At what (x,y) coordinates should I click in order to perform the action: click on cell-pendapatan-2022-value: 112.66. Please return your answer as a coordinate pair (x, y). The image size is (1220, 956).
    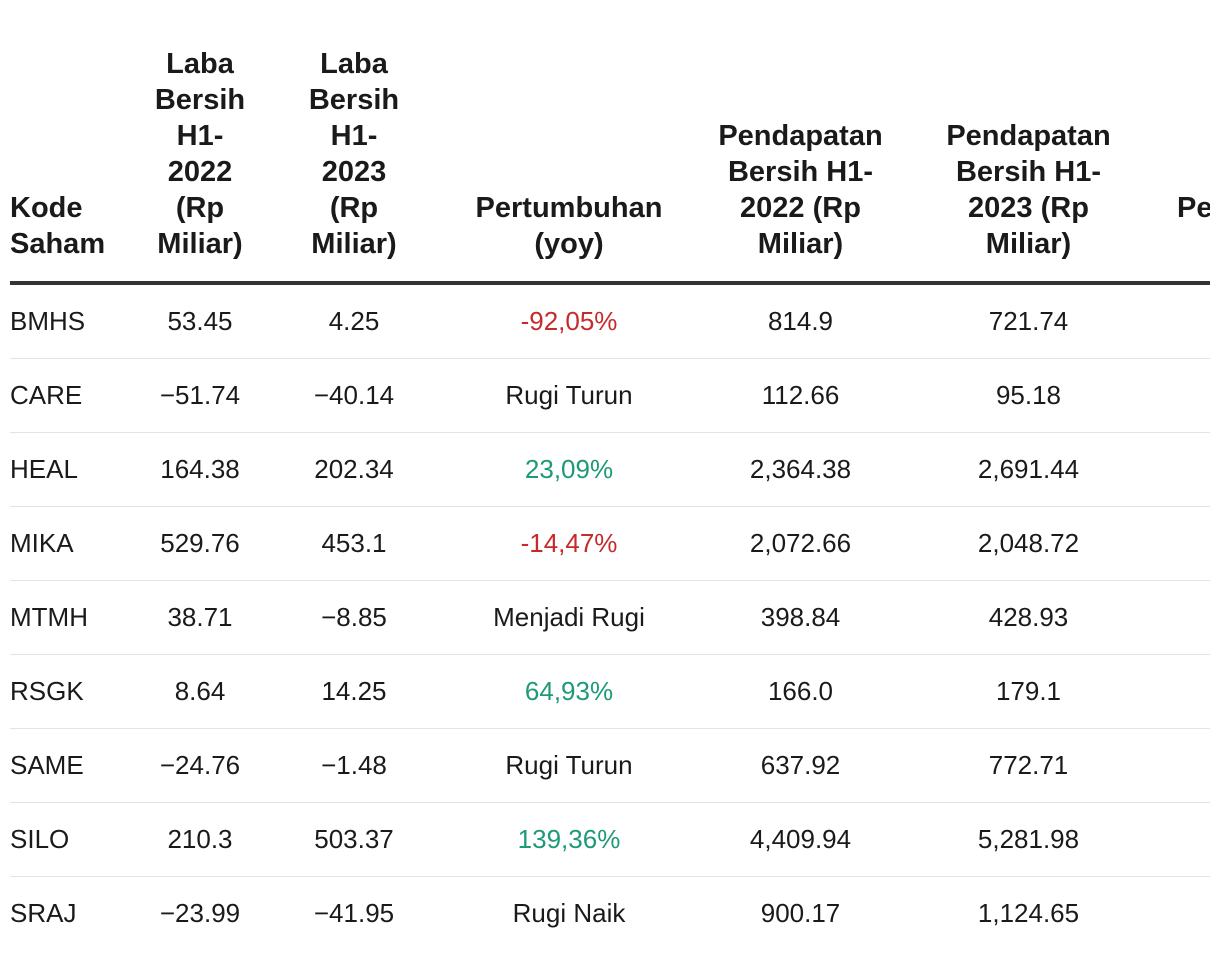
    Looking at the image, I should click on (800, 395).